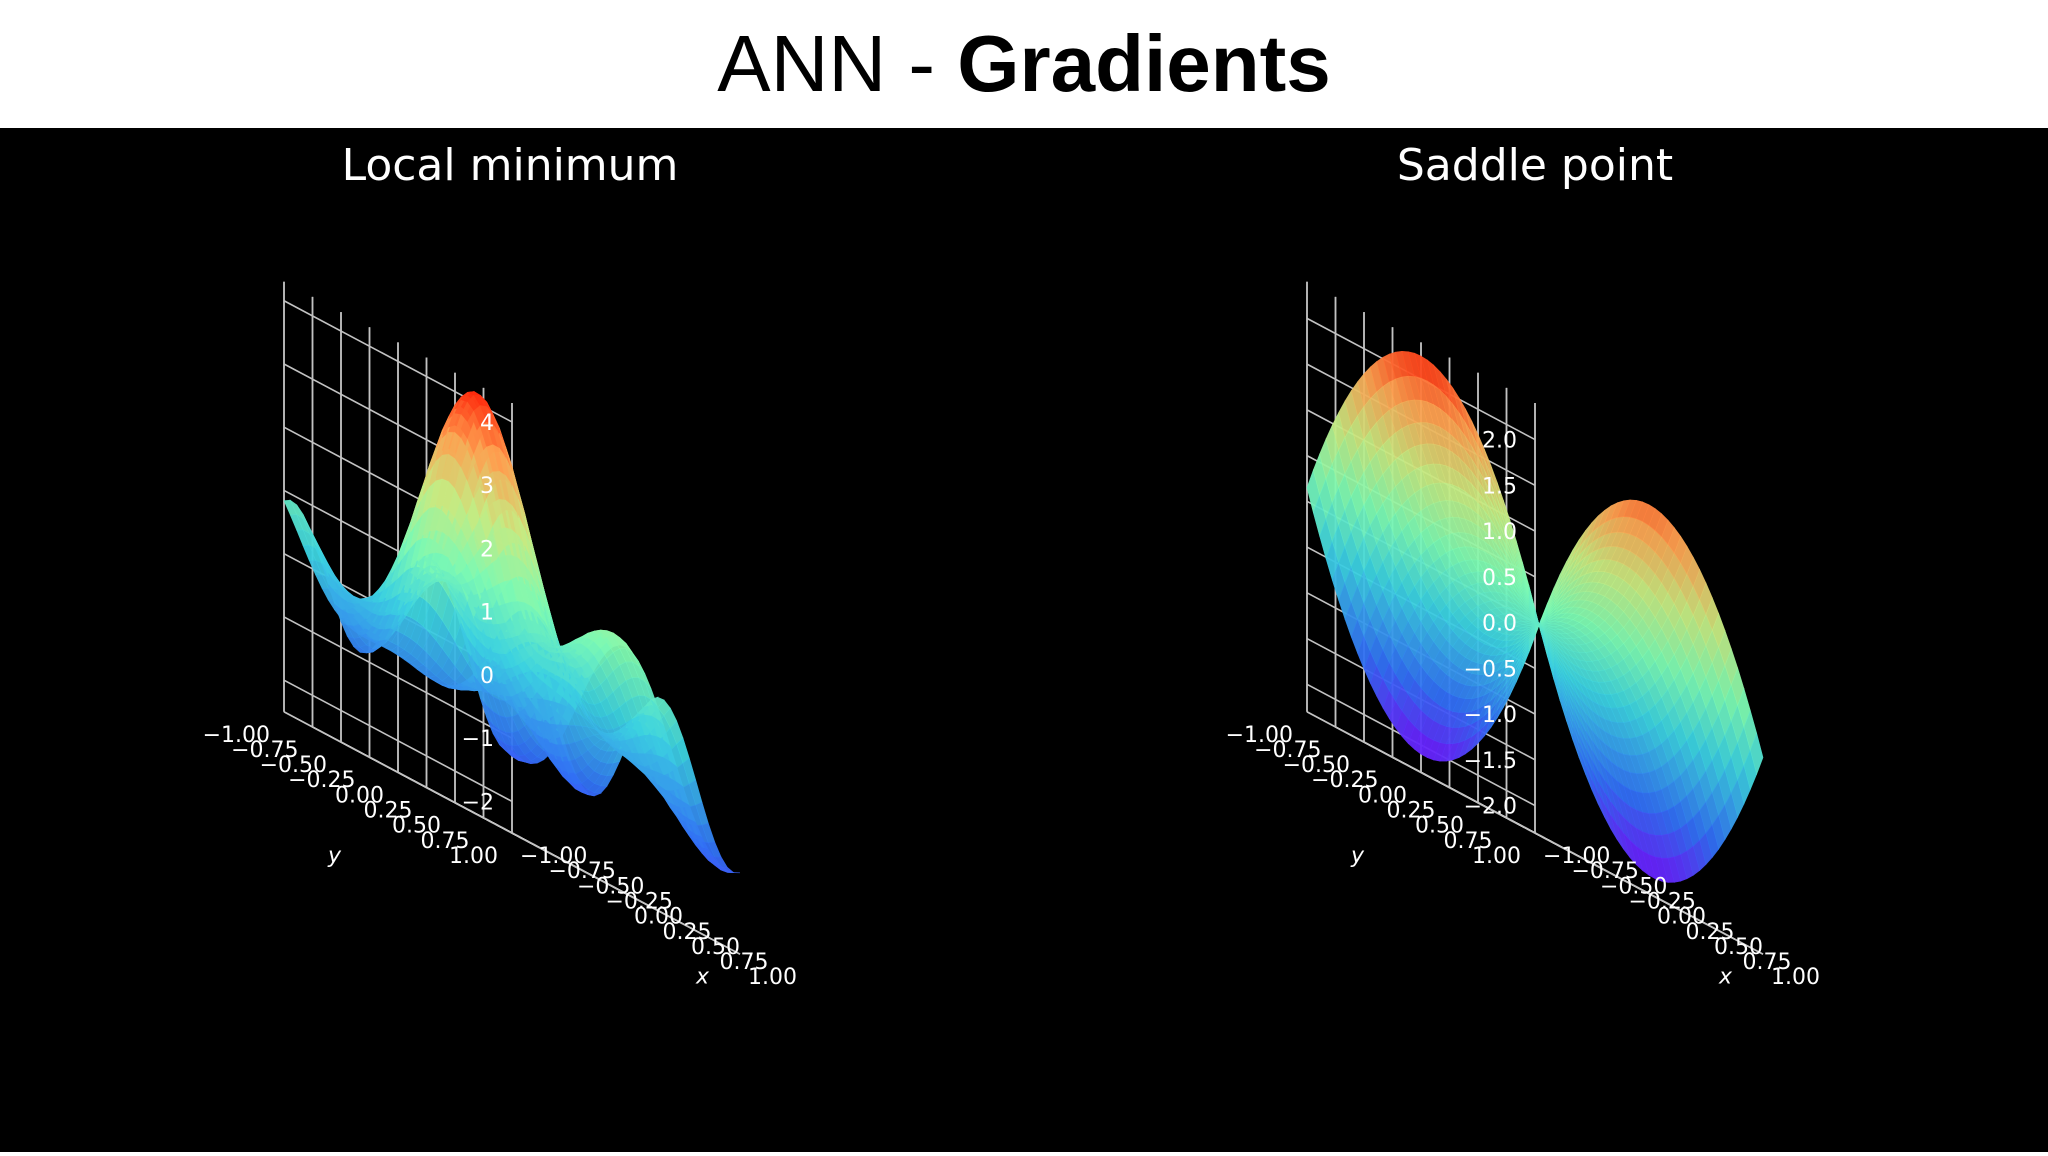  I want to click on z-tick-label: 3, so click(487, 486).